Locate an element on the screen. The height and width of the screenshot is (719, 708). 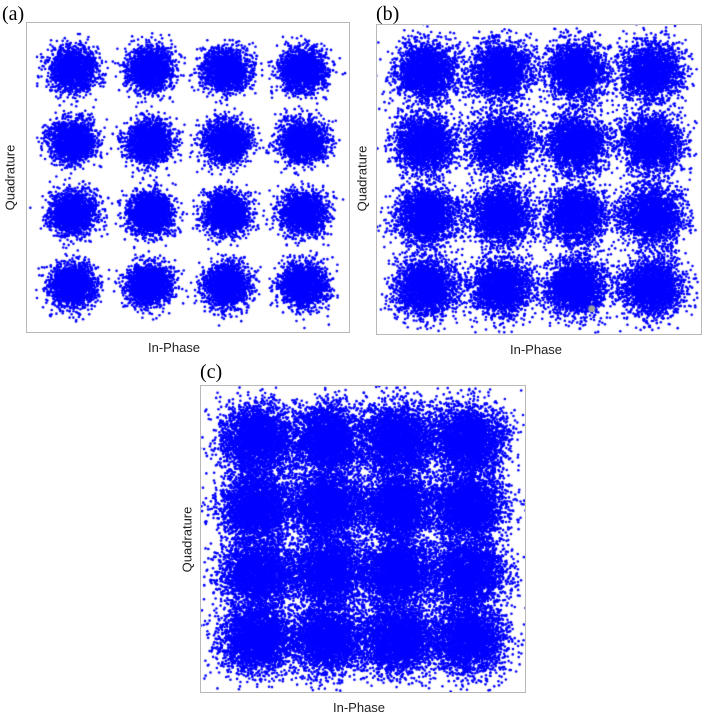
ylabel-b: Quadrature is located at coordinates (362, 178).